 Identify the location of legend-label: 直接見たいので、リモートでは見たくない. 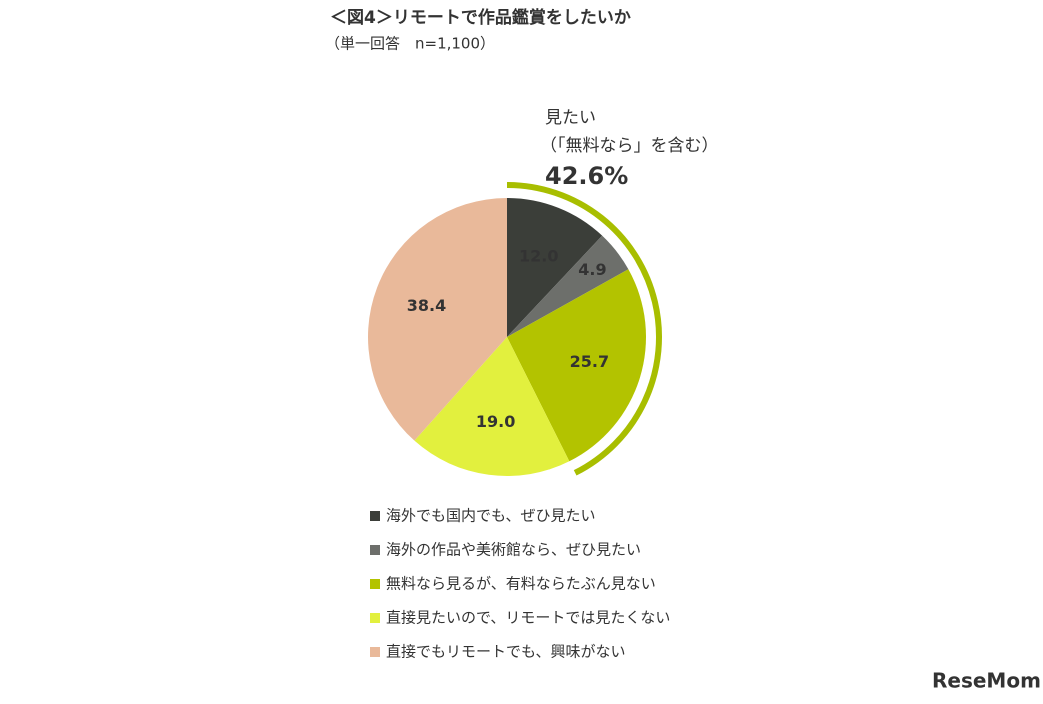
(528, 618).